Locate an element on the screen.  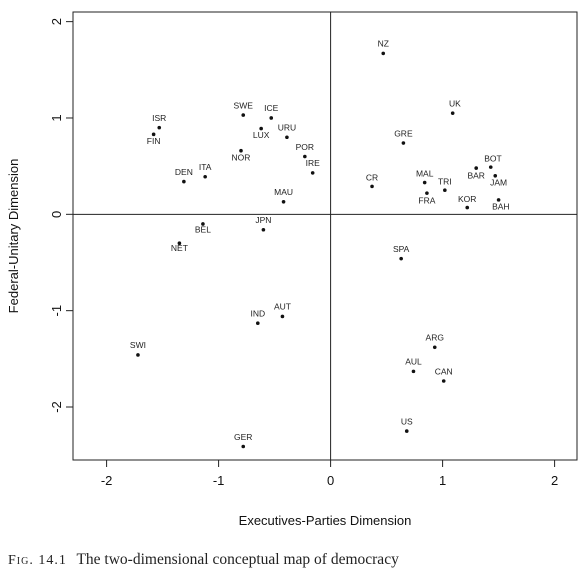
data-point-label: AUL is located at coordinates (413, 362).